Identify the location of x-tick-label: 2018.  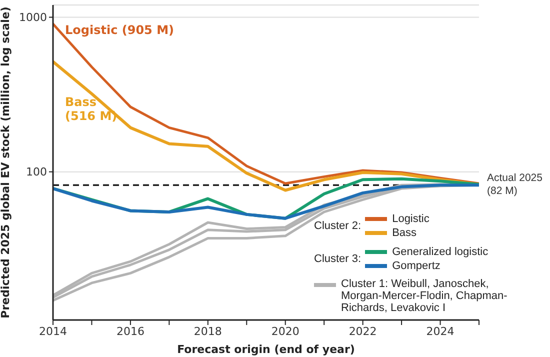
(208, 331).